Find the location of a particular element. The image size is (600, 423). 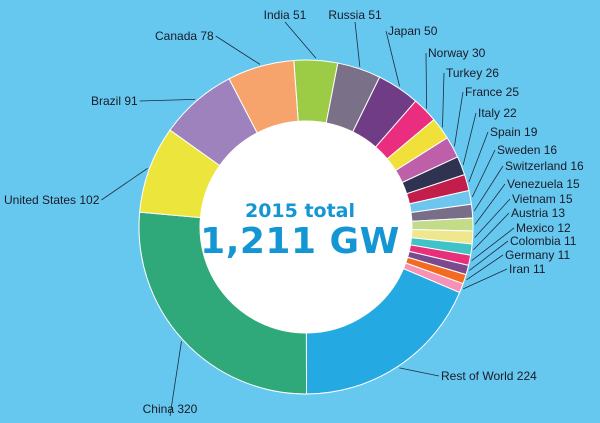

leader-line-iran is located at coordinates (485, 279).